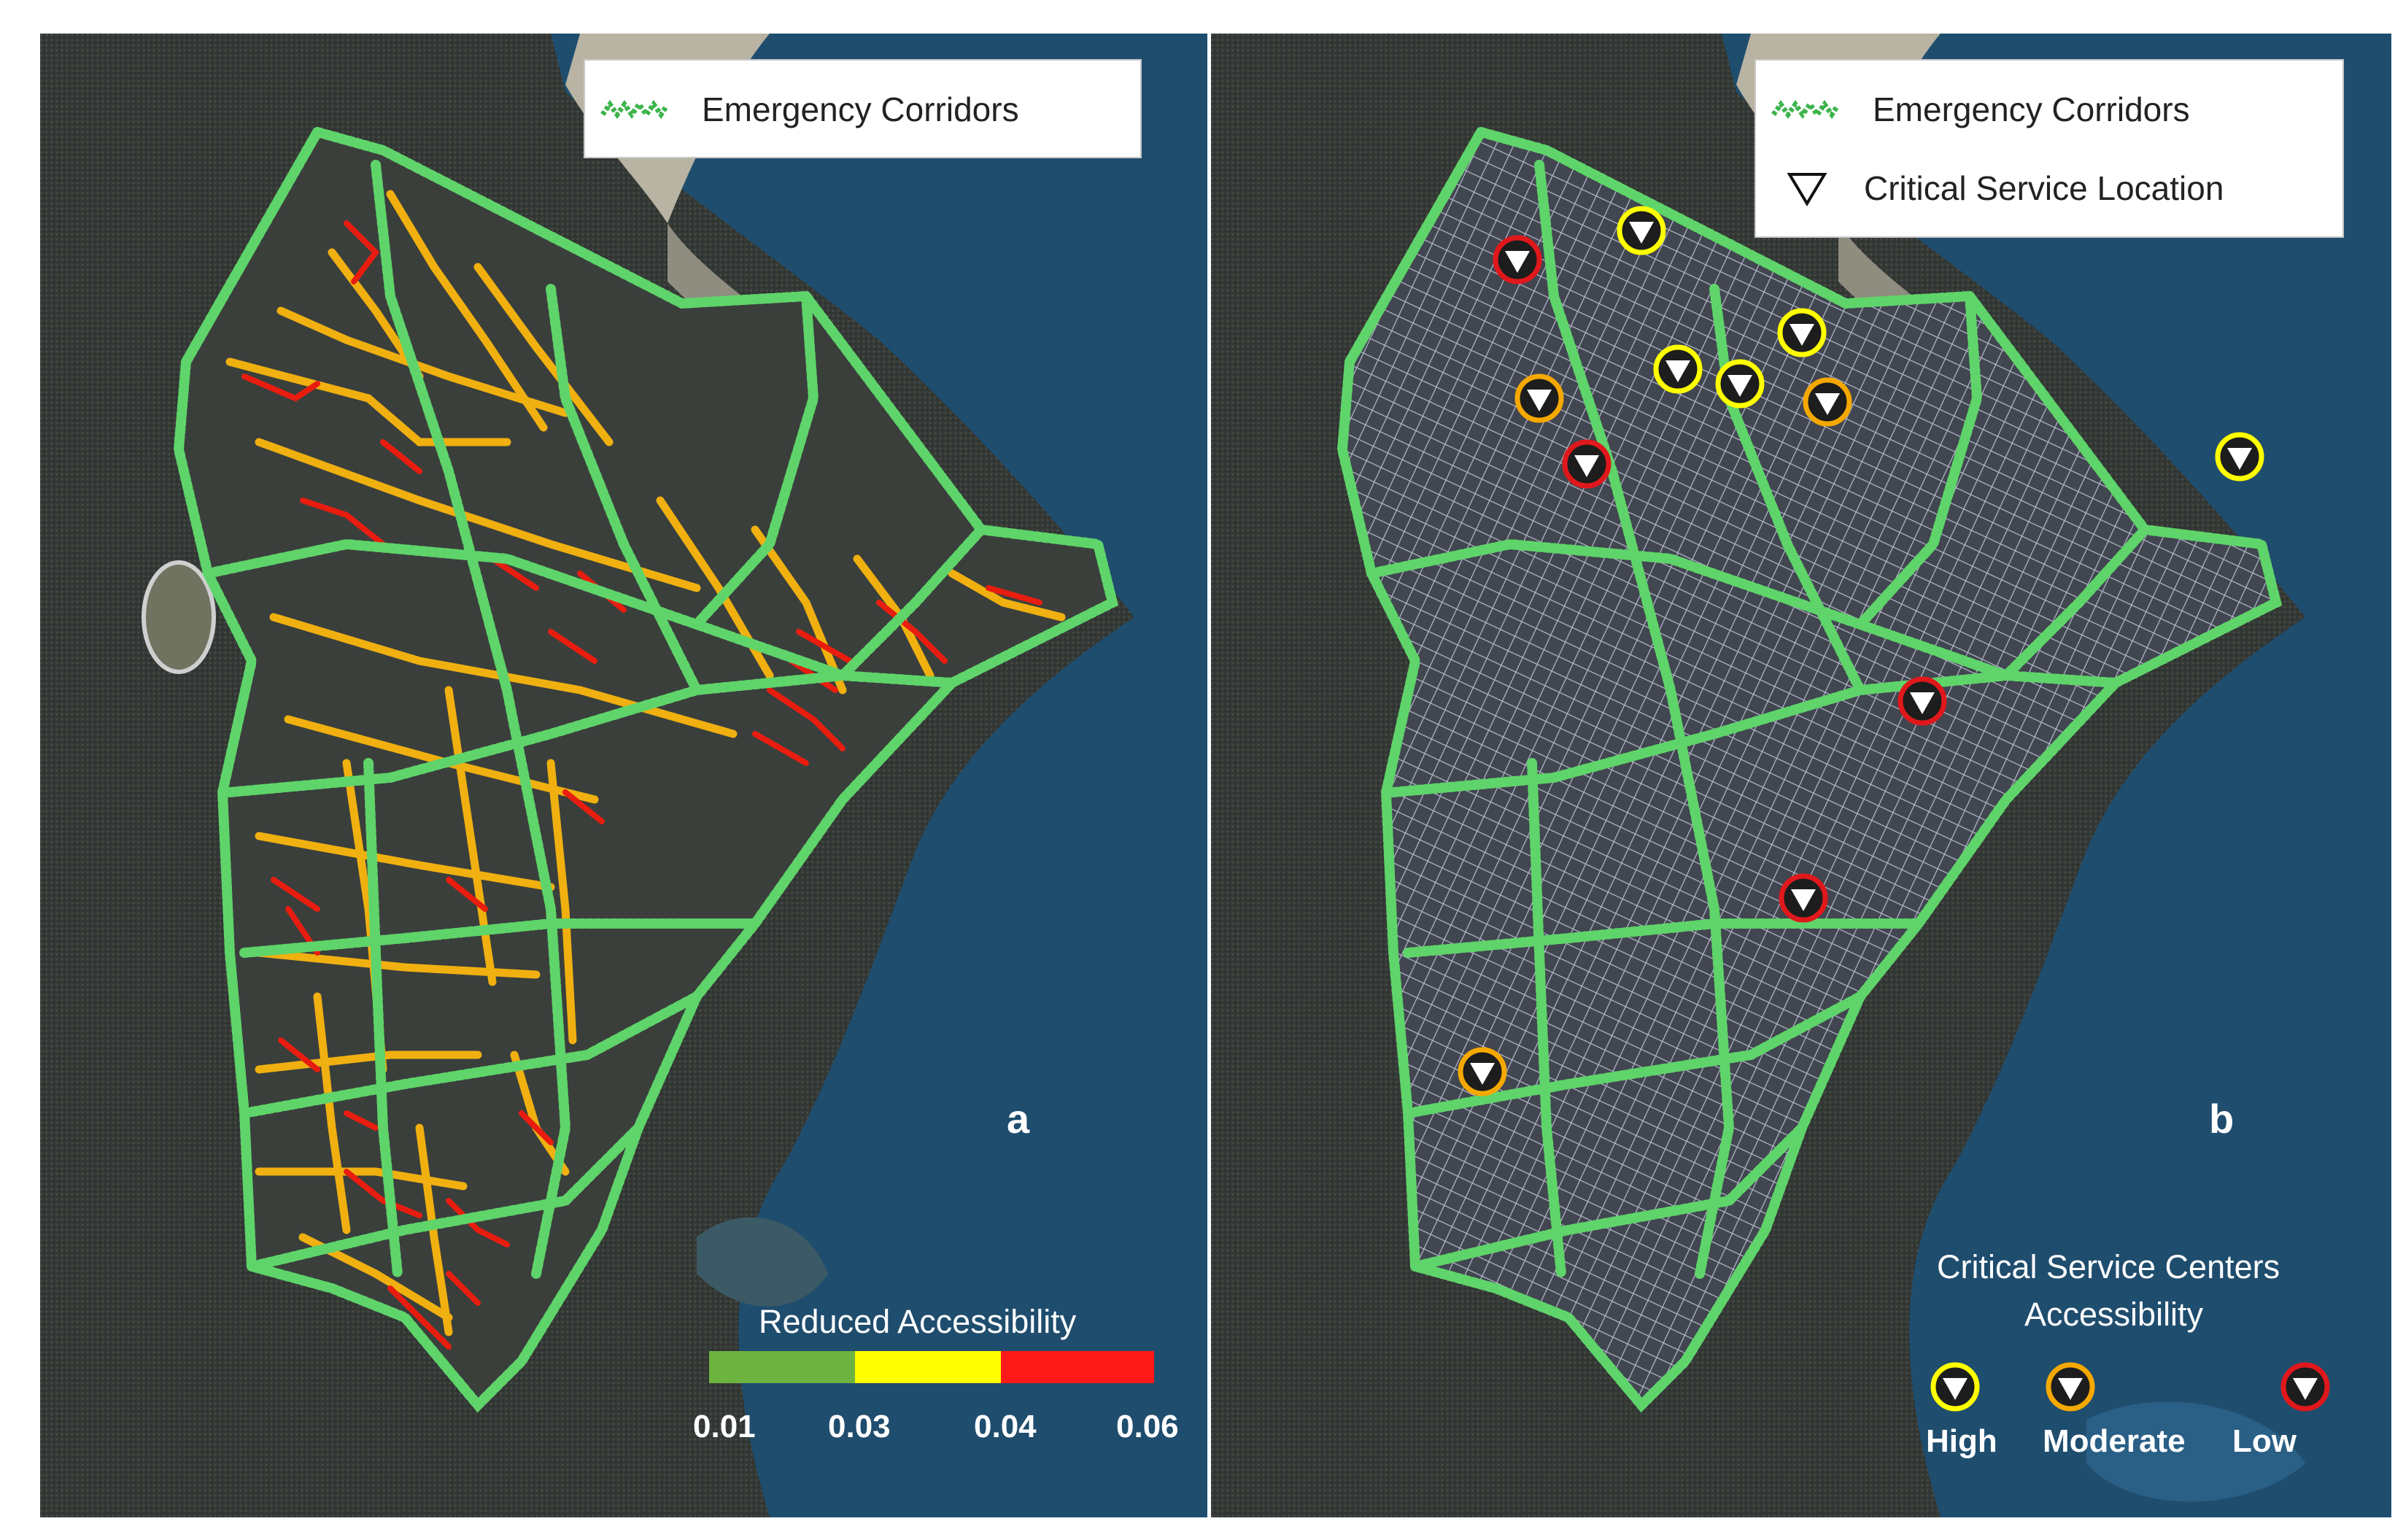 The height and width of the screenshot is (1540, 2395). Describe the element at coordinates (2222, 1119) in the screenshot. I see `panel-label-b: b` at that location.